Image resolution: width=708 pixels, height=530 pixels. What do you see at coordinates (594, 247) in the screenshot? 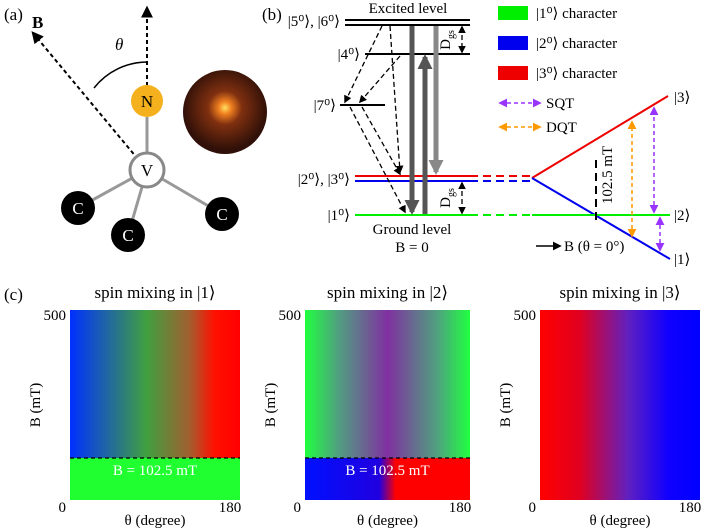
I see `field-axis-label: B (θ = 0°)` at bounding box center [594, 247].